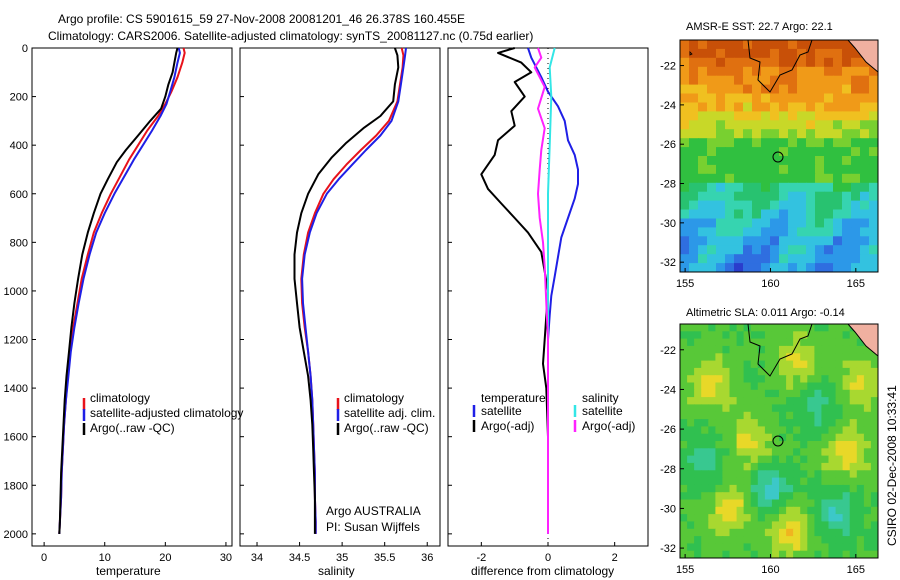 This screenshot has width=900, height=580. Describe the element at coordinates (668, 430) in the screenshot. I see `lat-tick-label: -26` at that location.